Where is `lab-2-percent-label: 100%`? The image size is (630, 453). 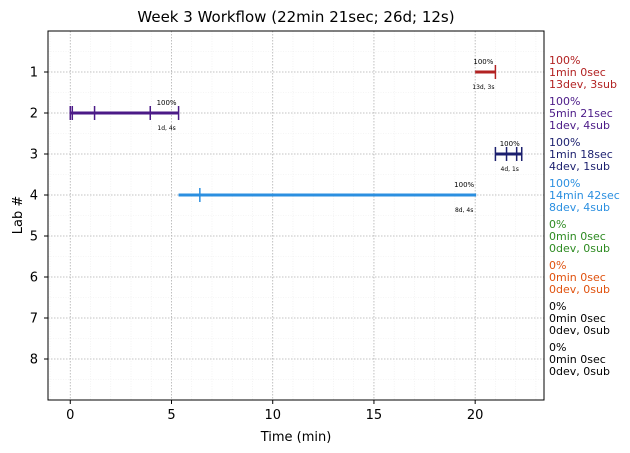
lab-2-percent-label: 100% is located at coordinates (167, 103).